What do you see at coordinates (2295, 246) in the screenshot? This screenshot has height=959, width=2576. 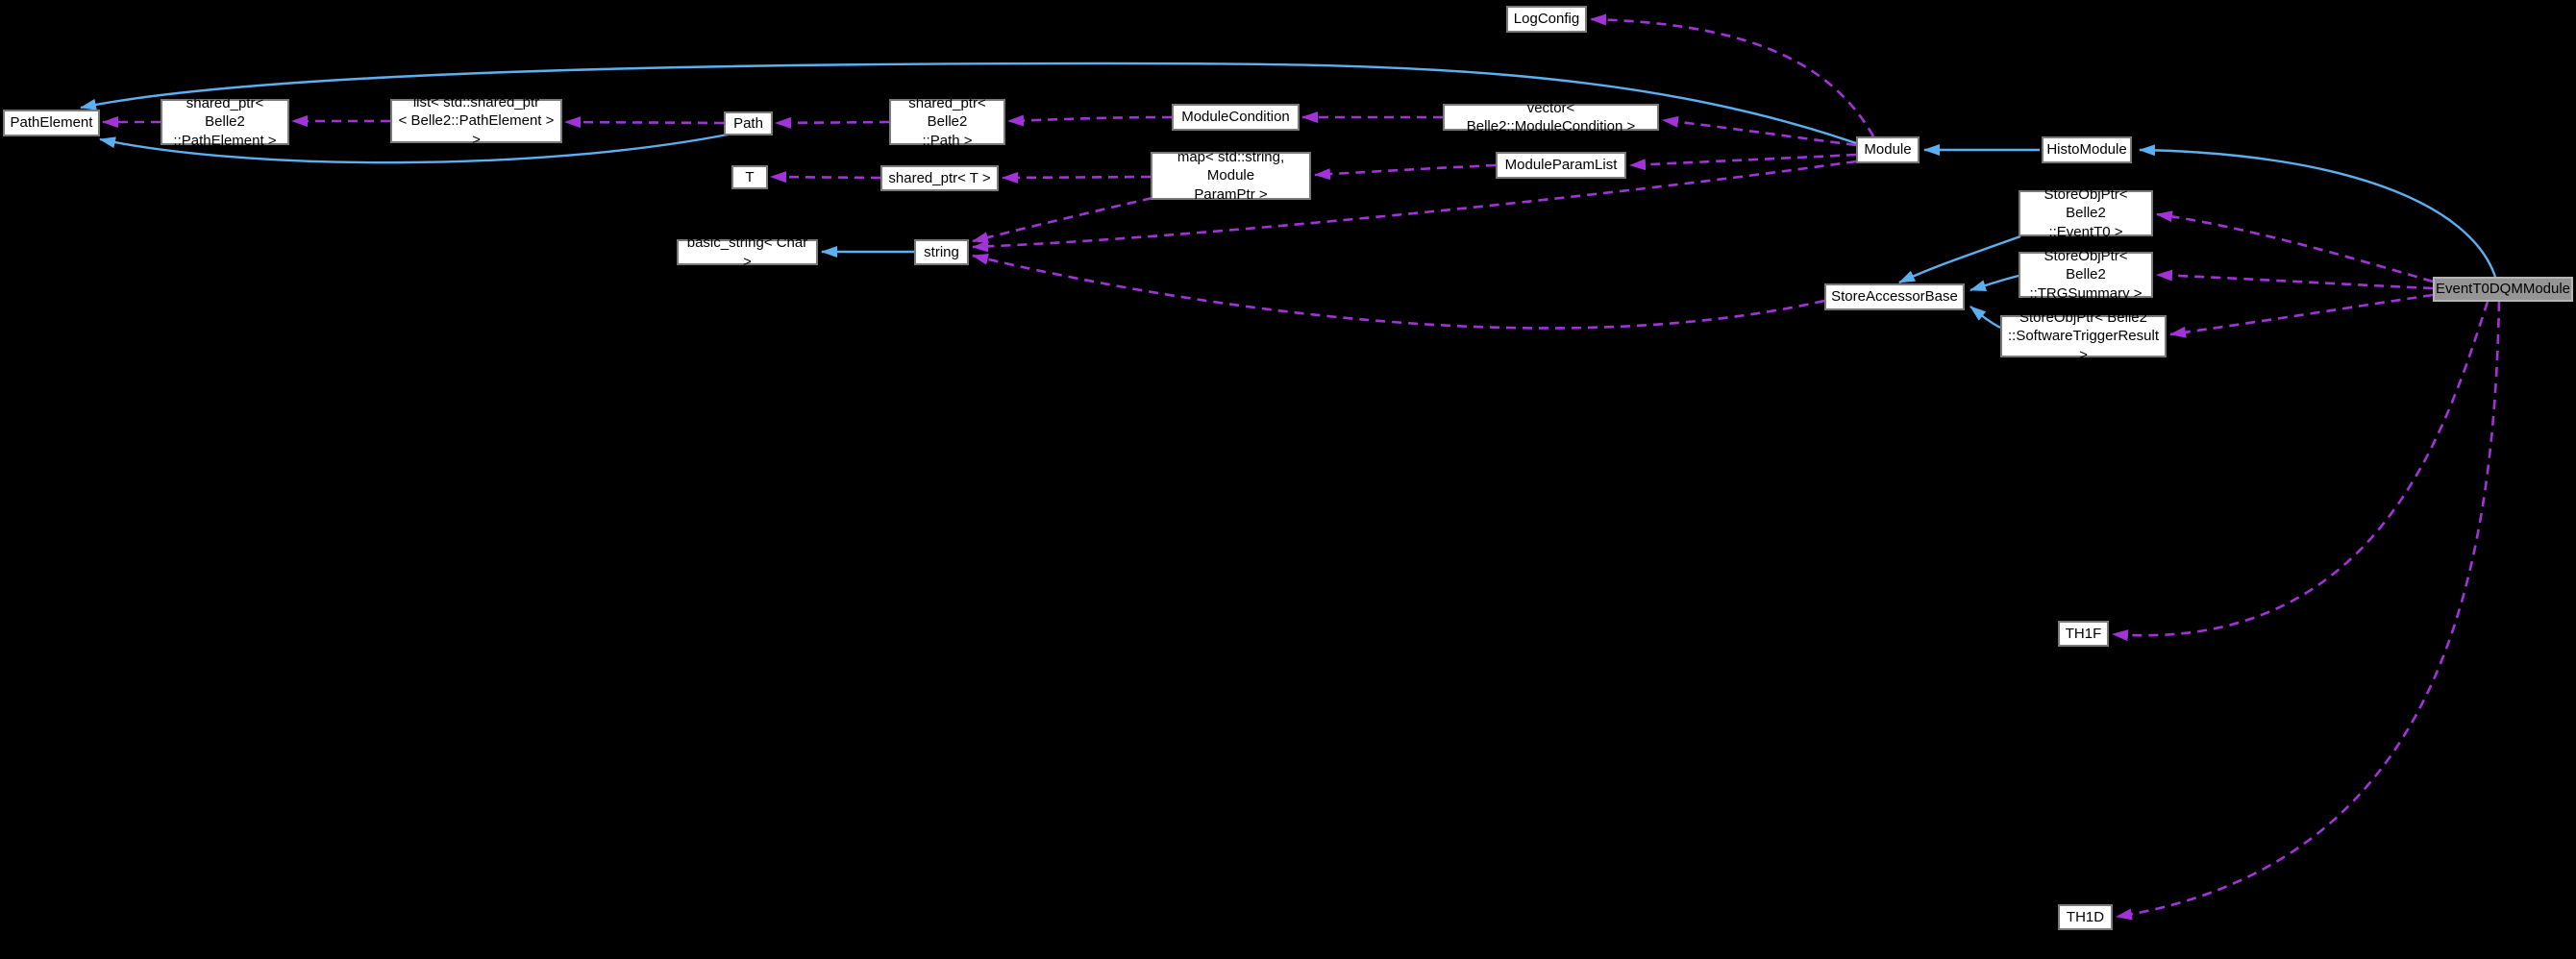 I see `edge-eventt0dqmmodule-to-storeobjptr-eventt0` at bounding box center [2295, 246].